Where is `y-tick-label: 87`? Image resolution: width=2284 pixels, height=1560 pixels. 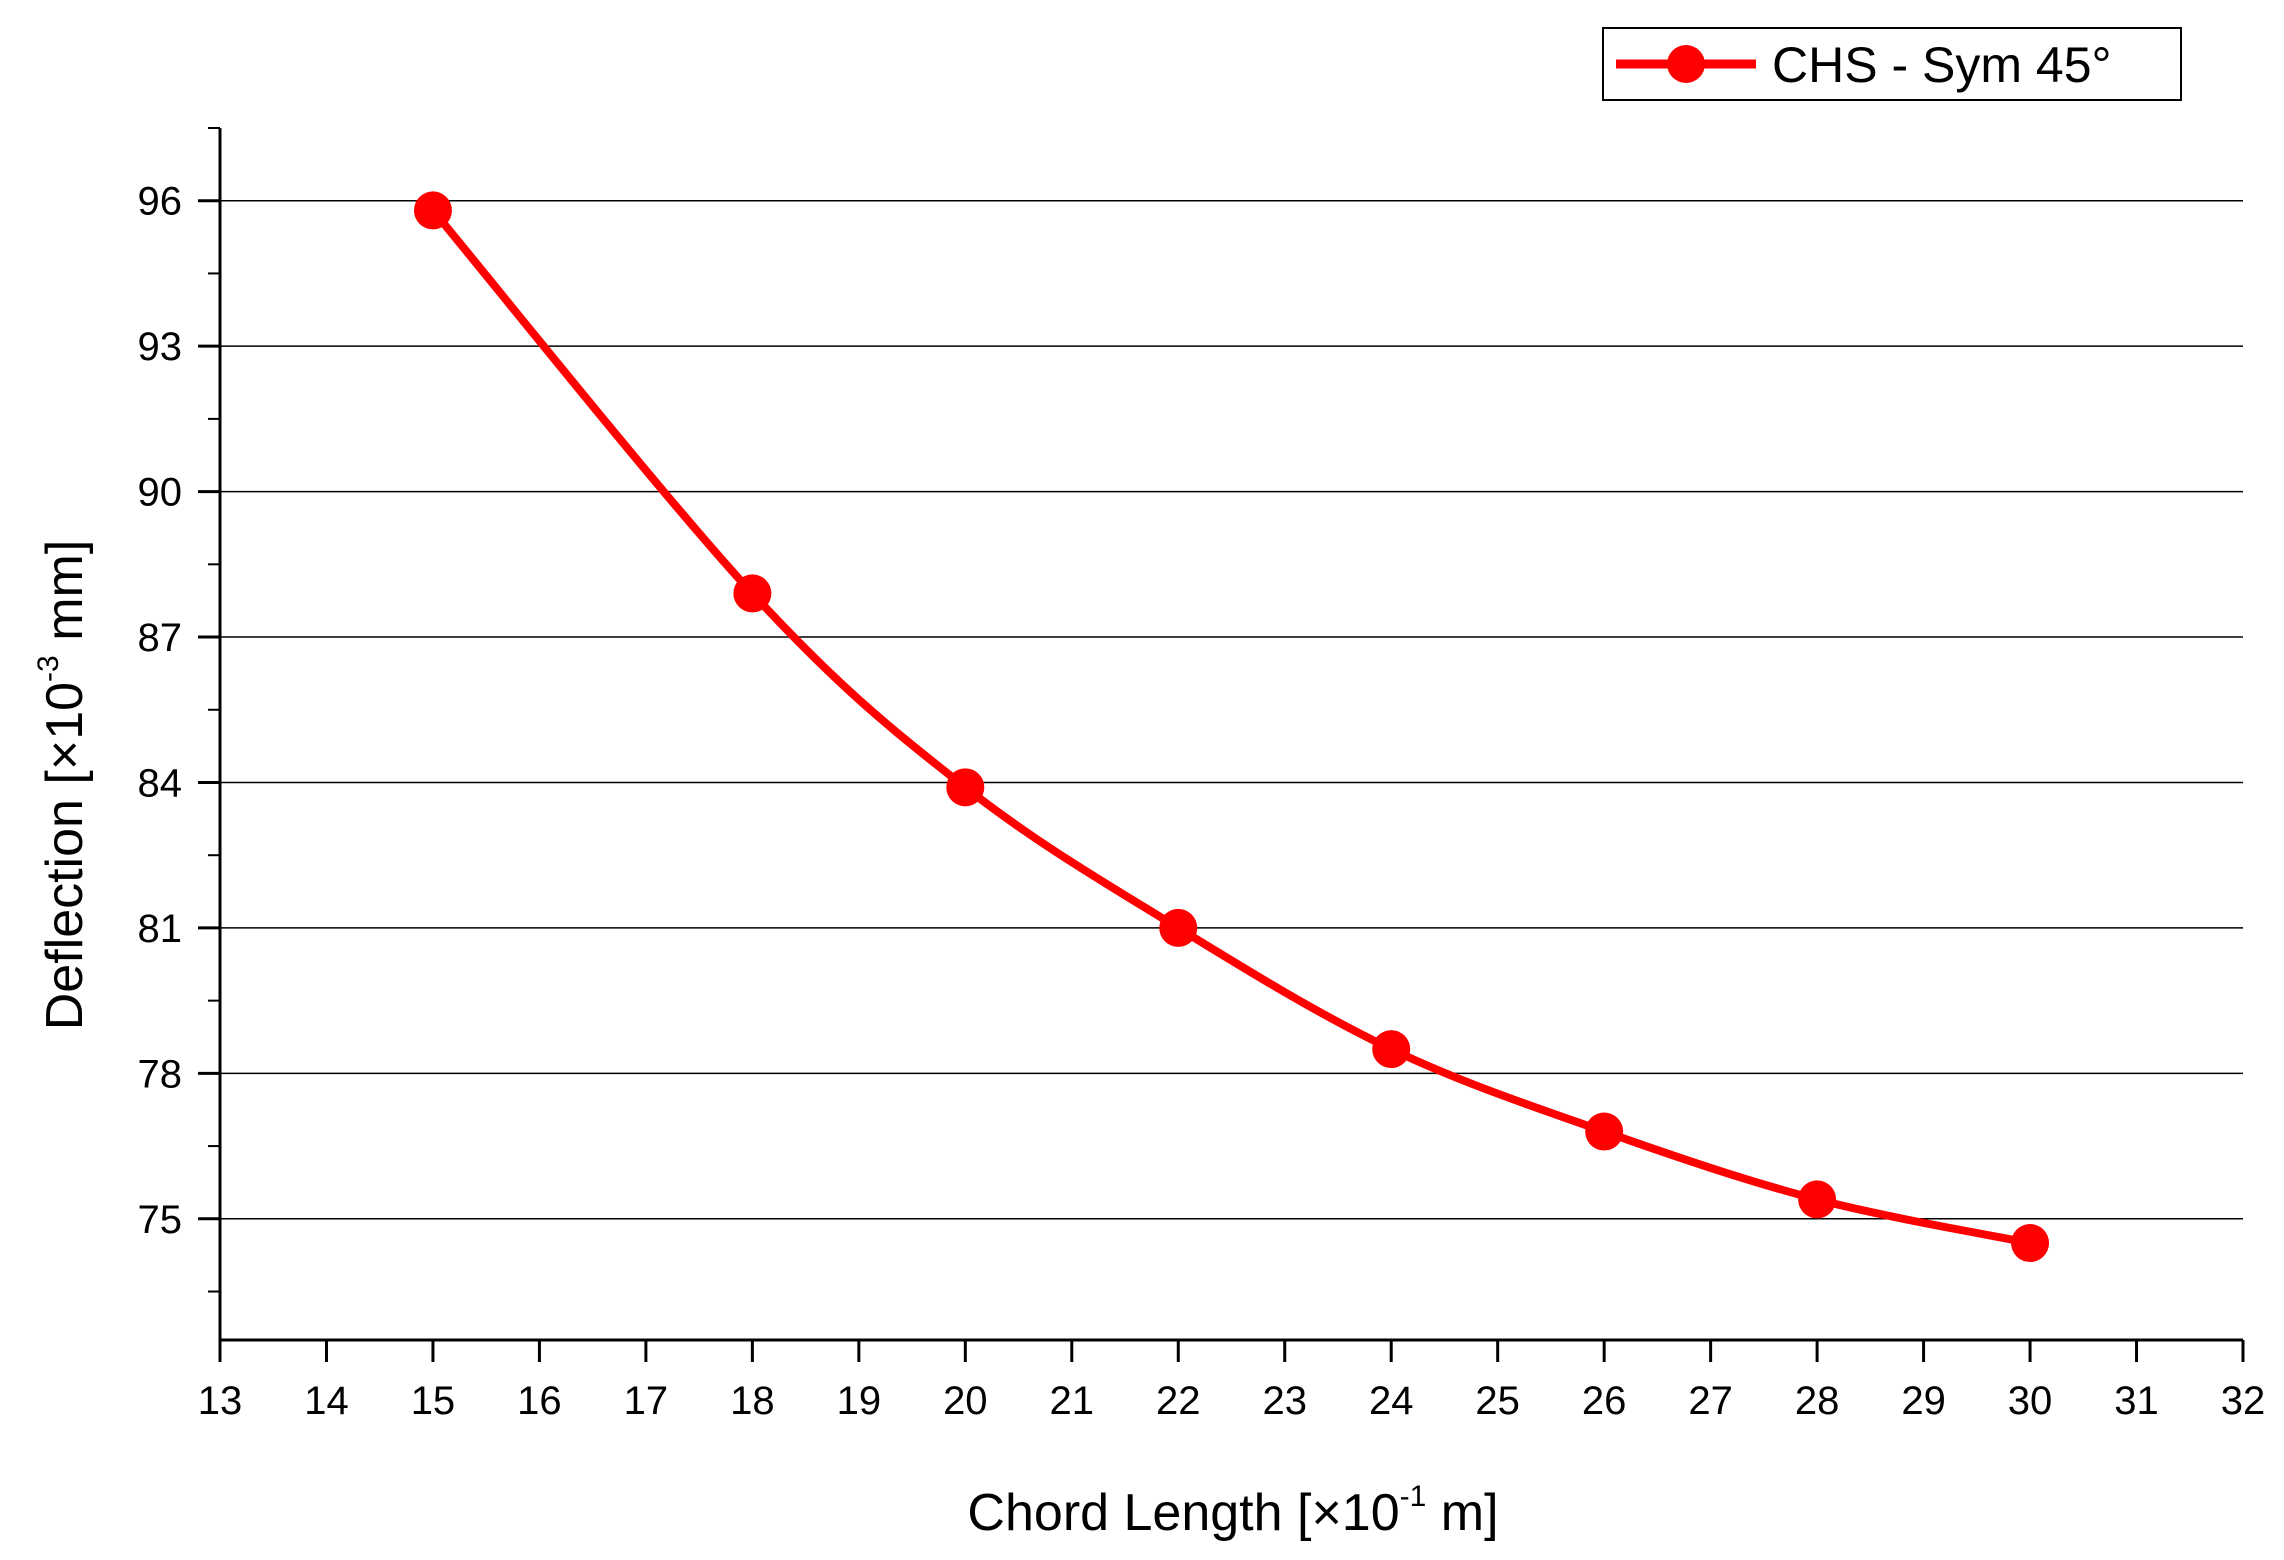 y-tick-label: 87 is located at coordinates (160, 638).